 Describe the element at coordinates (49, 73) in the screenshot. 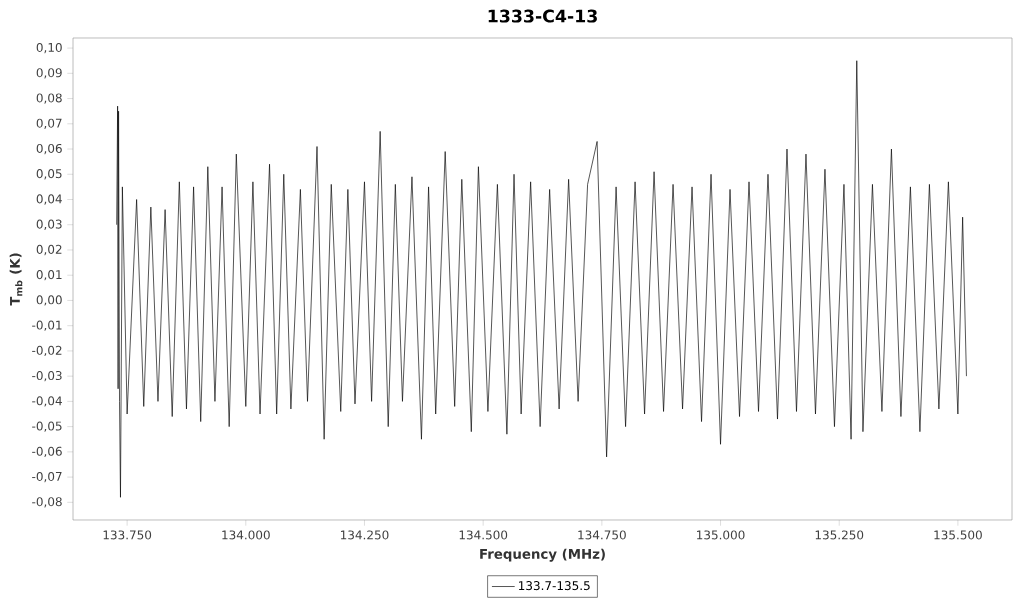

I see `y-tick-label: 0,09` at that location.